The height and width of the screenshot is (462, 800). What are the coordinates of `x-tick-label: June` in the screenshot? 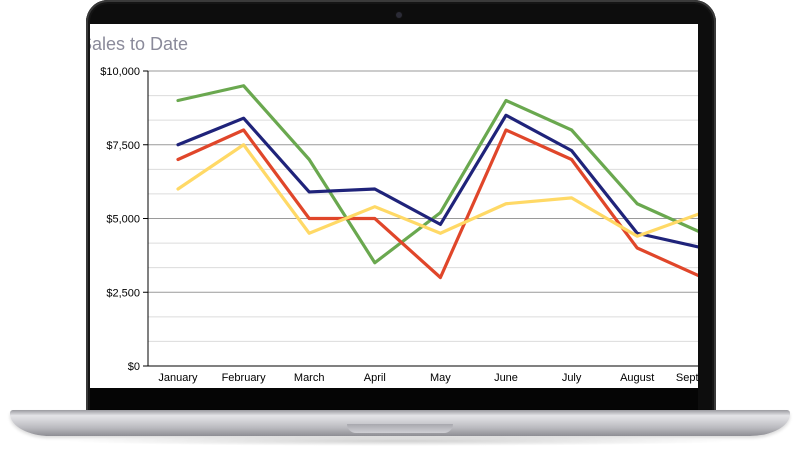 It's located at (506, 378).